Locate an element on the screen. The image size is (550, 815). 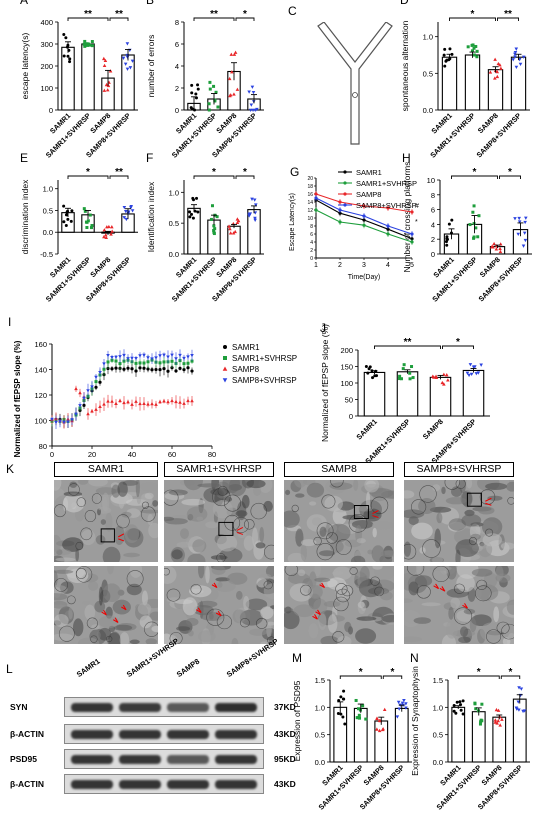
em-overview-image is located at coordinates (459, 521).